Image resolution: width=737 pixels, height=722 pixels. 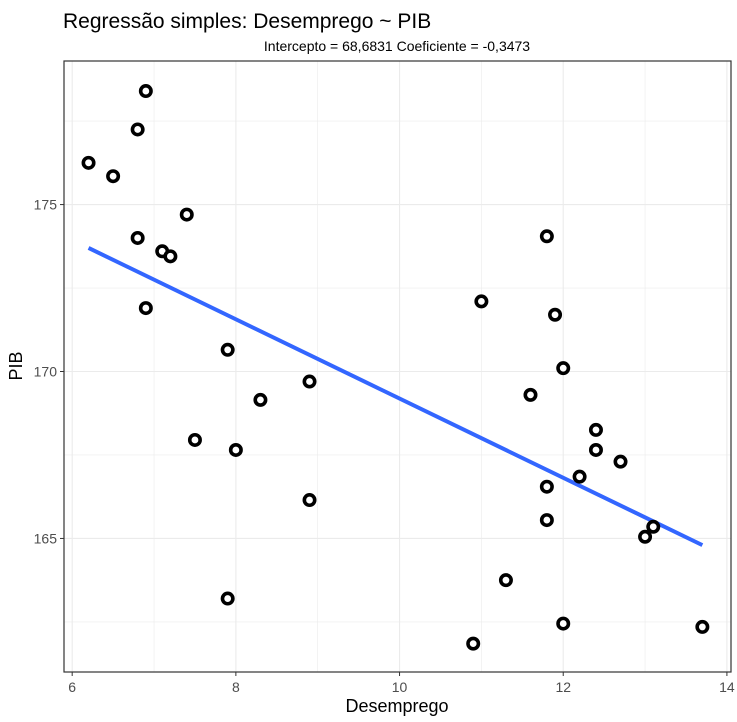 What do you see at coordinates (563, 687) in the screenshot?
I see `x-tick-label: 12` at bounding box center [563, 687].